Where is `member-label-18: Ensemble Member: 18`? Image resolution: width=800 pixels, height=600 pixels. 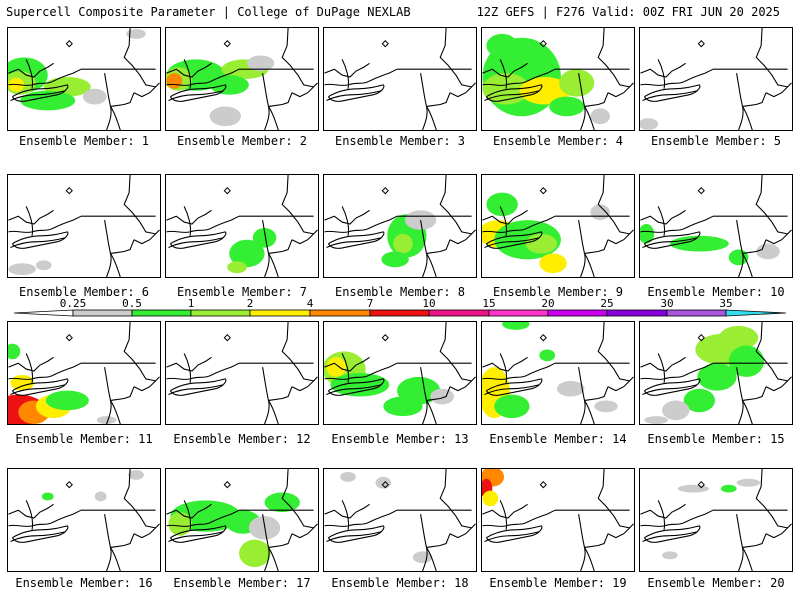
member-label-18: Ensemble Member: 18 is located at coordinates (400, 583).